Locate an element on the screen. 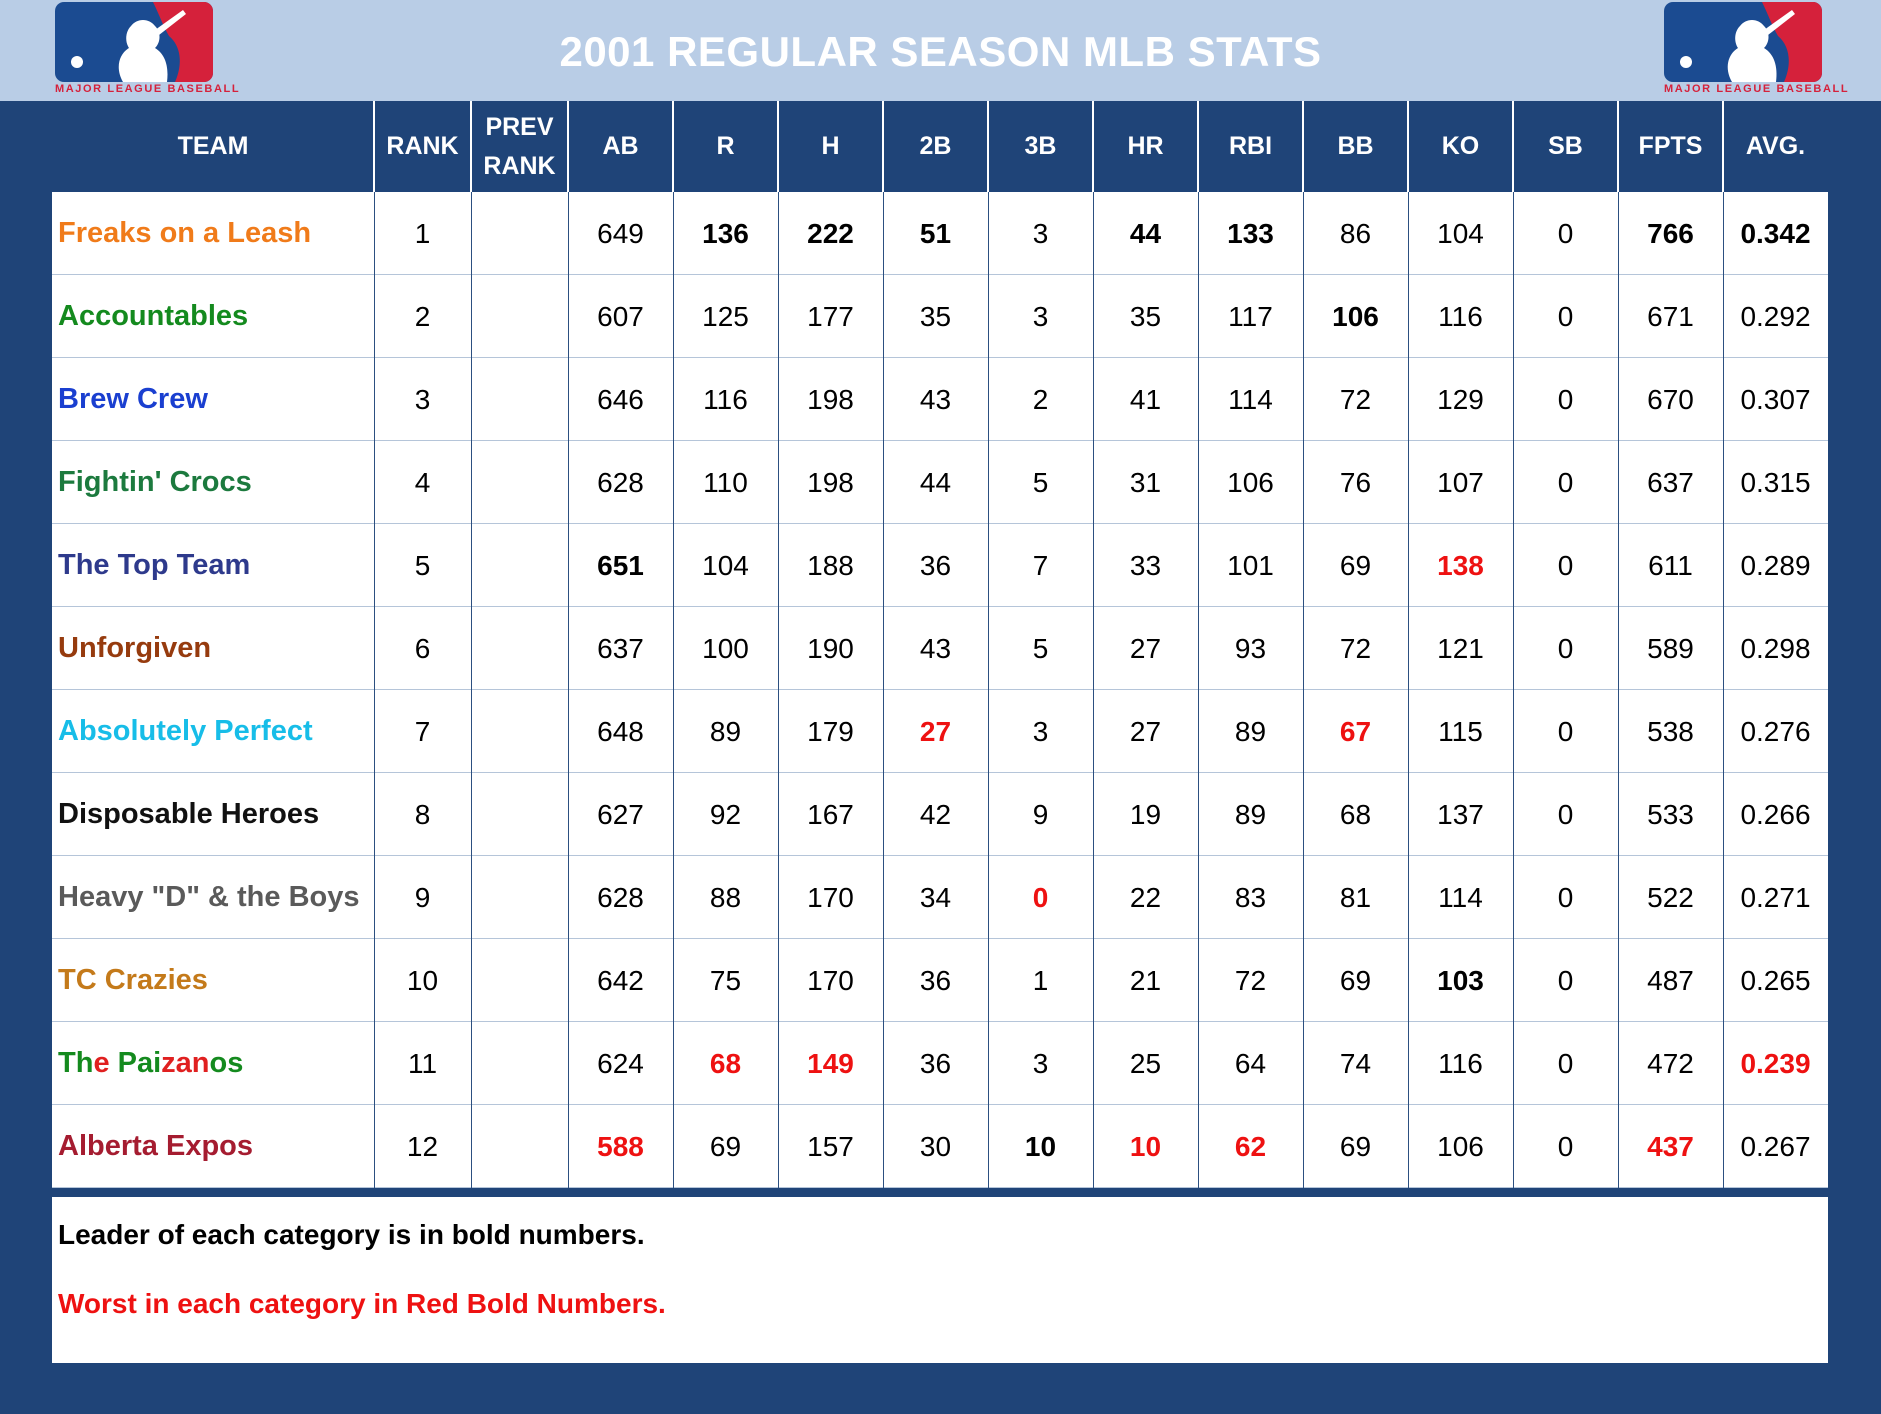  cell-fpts: 522 is located at coordinates (1670, 897).